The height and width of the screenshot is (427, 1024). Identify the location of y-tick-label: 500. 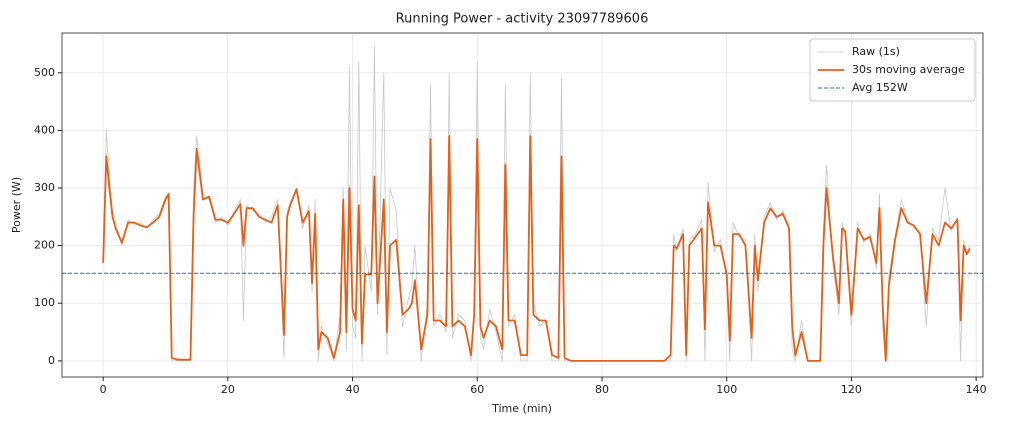
(44, 72).